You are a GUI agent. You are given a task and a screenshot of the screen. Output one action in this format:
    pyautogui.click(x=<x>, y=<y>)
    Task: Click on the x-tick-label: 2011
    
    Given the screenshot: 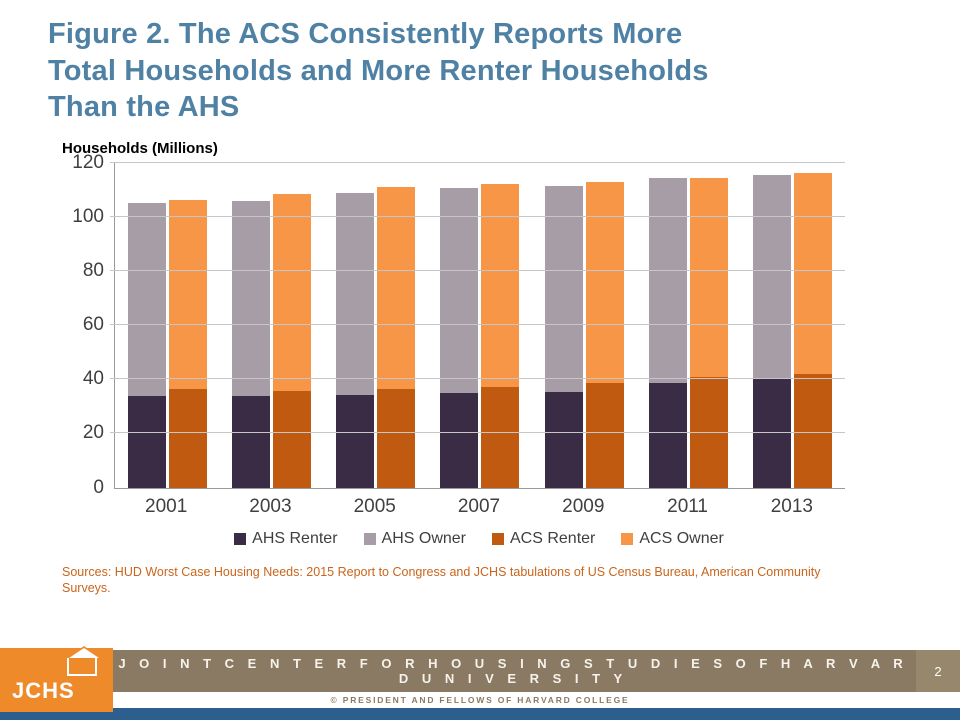 What is the action you would take?
    pyautogui.click(x=687, y=506)
    